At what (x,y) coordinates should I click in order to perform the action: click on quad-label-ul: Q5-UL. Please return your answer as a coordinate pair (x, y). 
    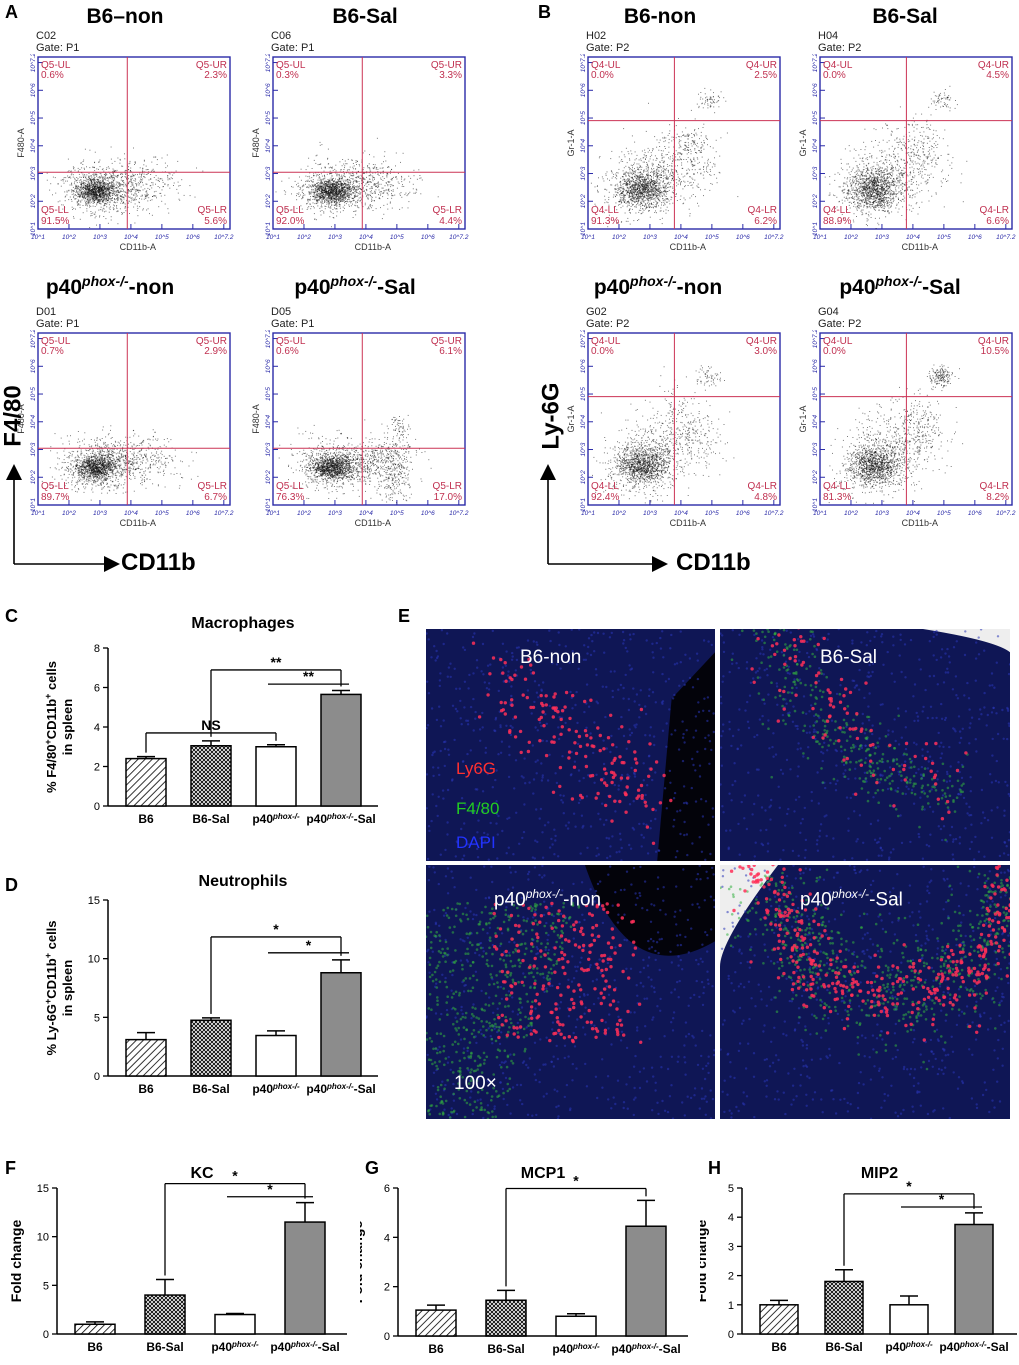
    Looking at the image, I should click on (56, 65).